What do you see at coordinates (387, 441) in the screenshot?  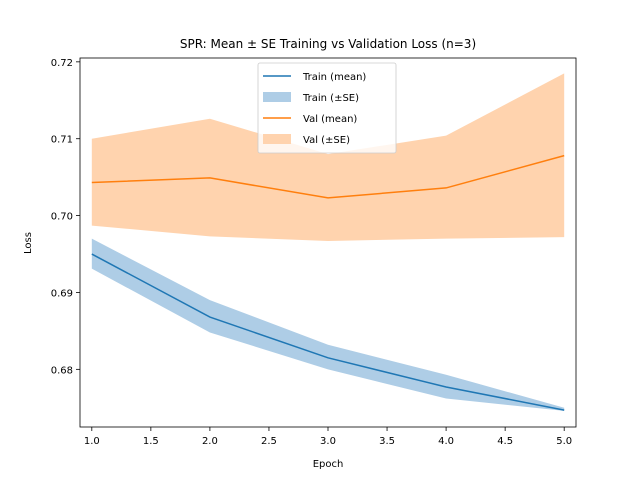 I see `x-tick-label: 3.5` at bounding box center [387, 441].